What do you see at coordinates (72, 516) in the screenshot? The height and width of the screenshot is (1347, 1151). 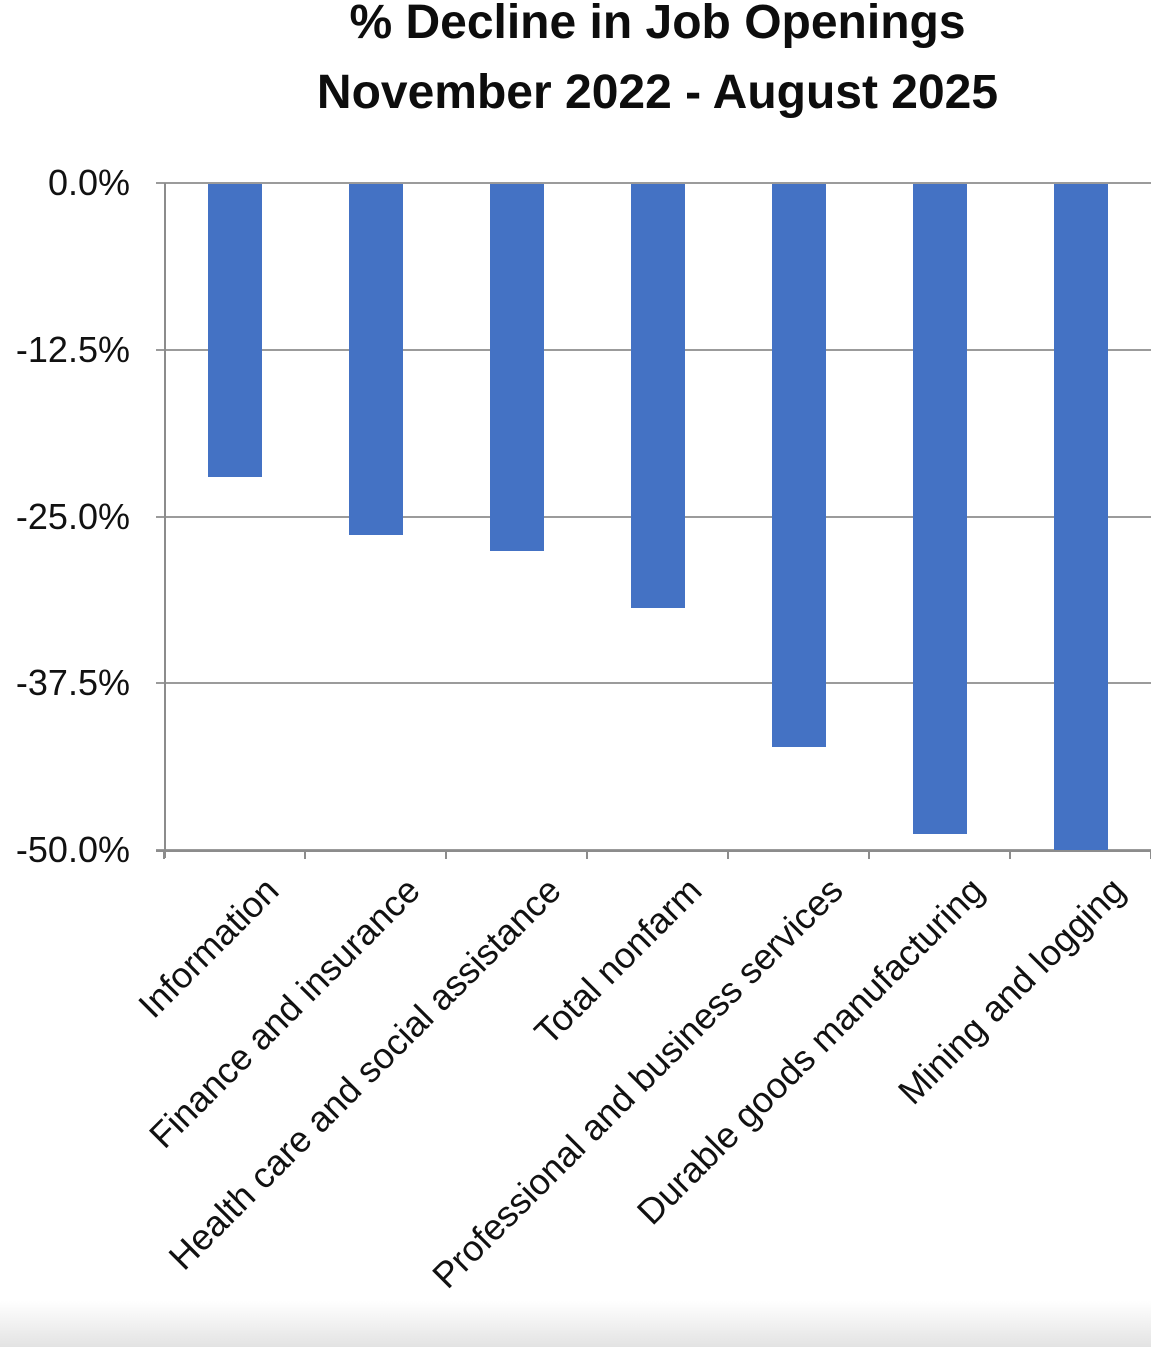 I see `y-tick-label: -25.0%` at bounding box center [72, 516].